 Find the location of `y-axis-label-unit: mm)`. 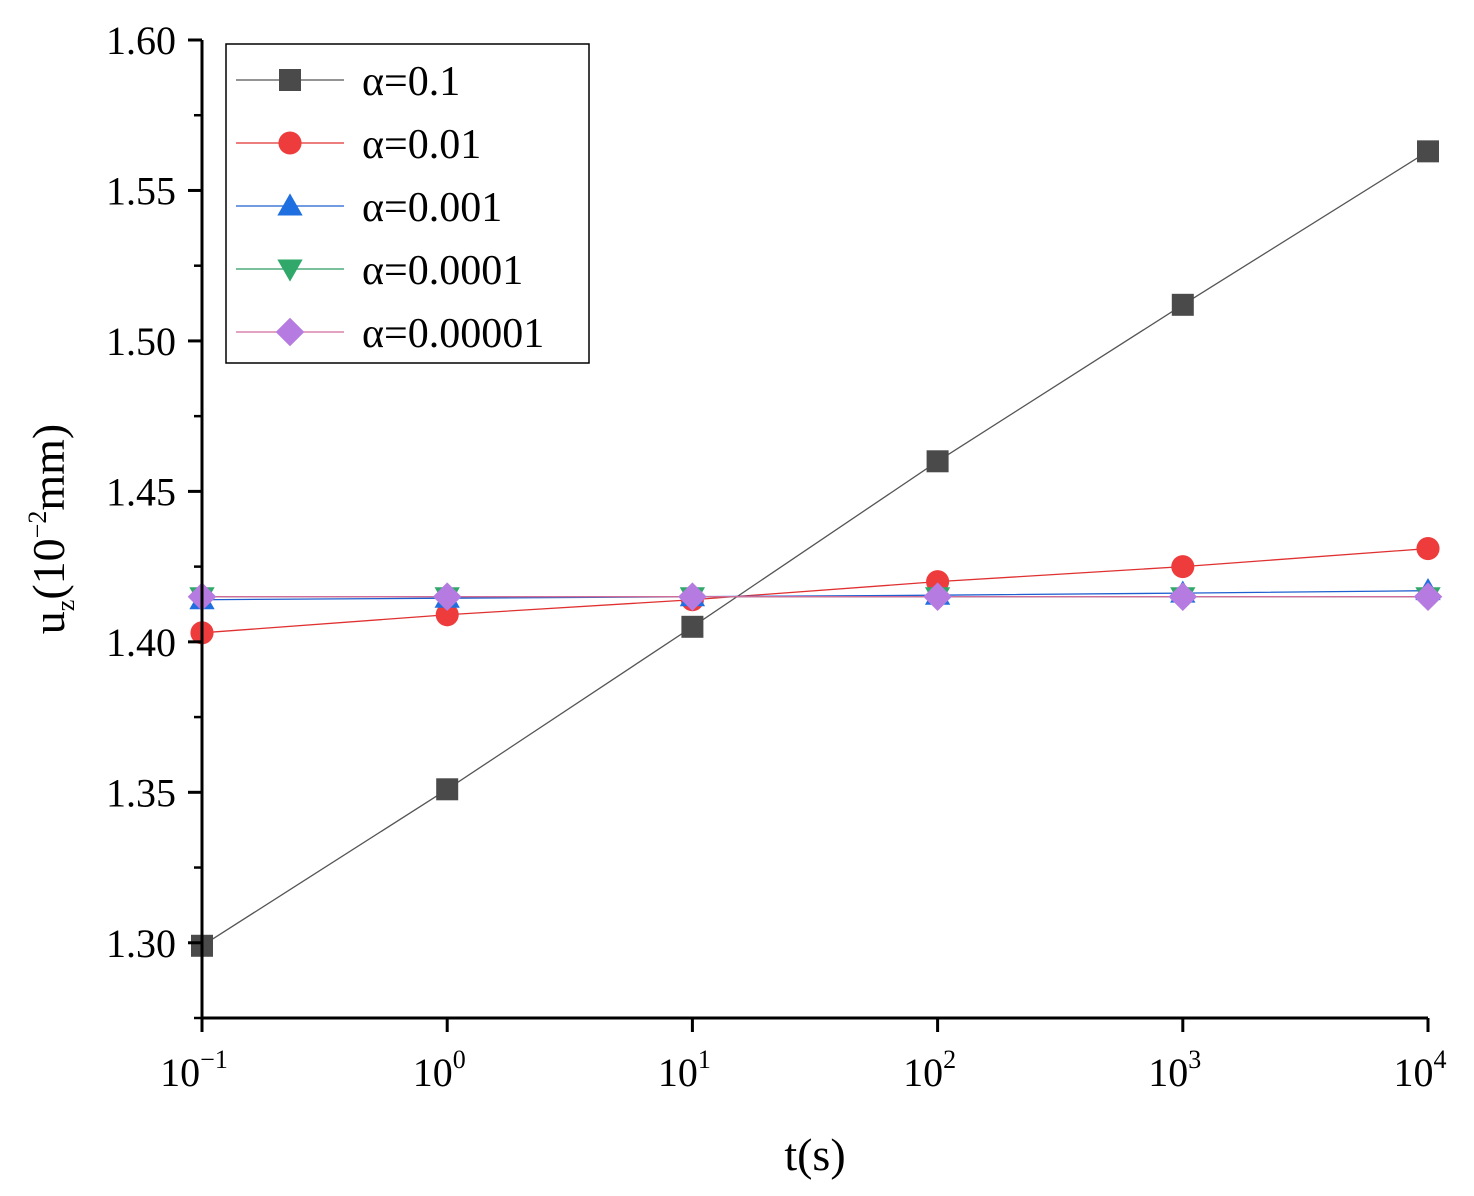

y-axis-label-unit: mm) is located at coordinates (48, 467).